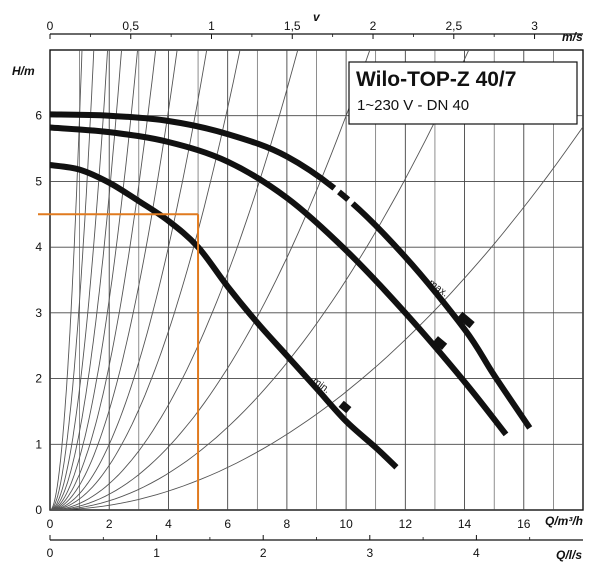 This screenshot has height=572, width=597. I want to click on y-tick-label: 2, so click(38, 379).